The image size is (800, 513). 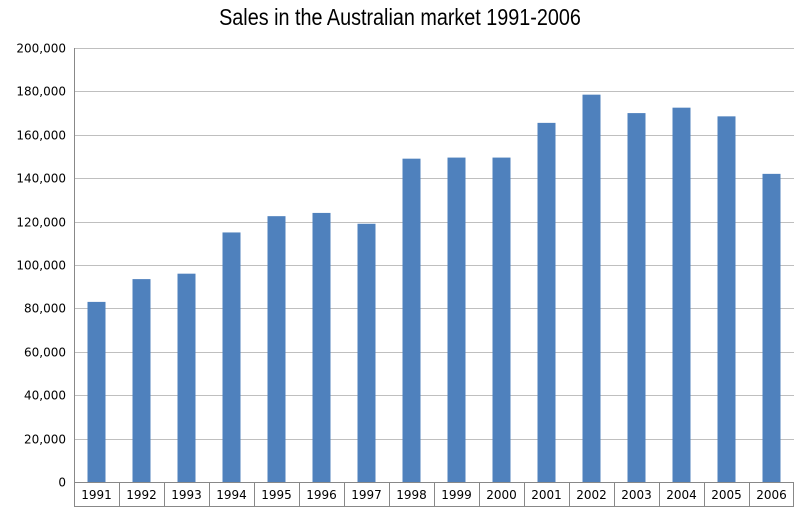 What do you see at coordinates (411, 495) in the screenshot?
I see `x-tick-label: 1998` at bounding box center [411, 495].